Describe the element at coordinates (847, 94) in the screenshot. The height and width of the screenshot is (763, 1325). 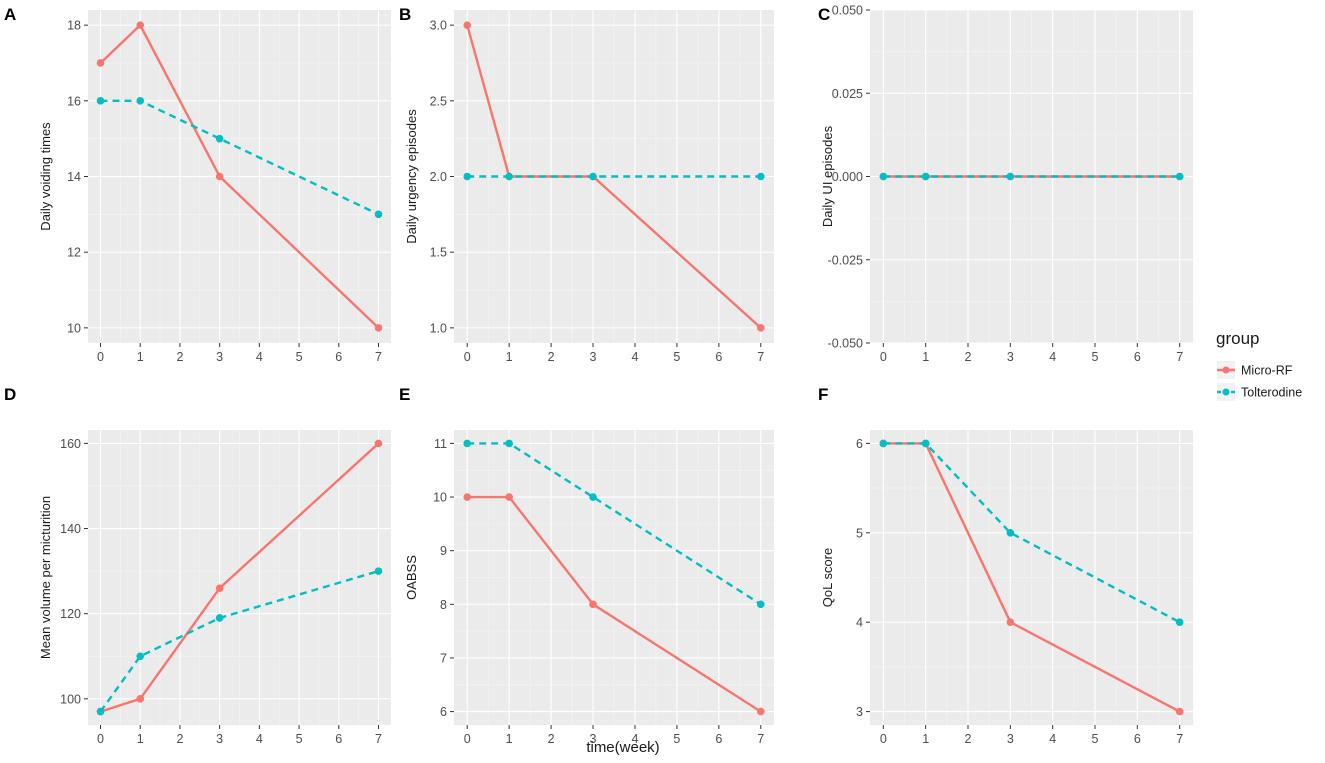
I see `y-tick-label: 0.025` at that location.